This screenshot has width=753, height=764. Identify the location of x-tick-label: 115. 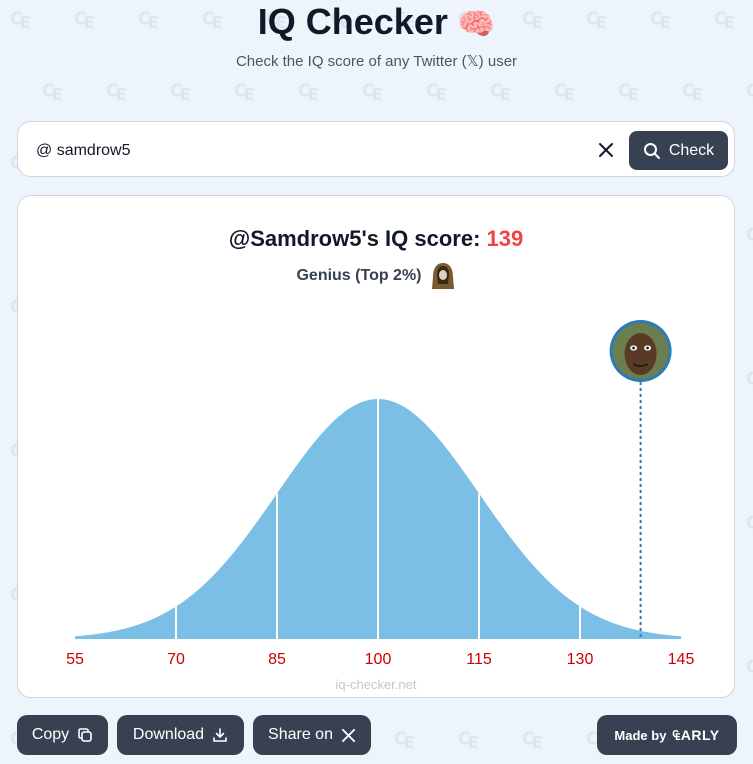
(479, 659).